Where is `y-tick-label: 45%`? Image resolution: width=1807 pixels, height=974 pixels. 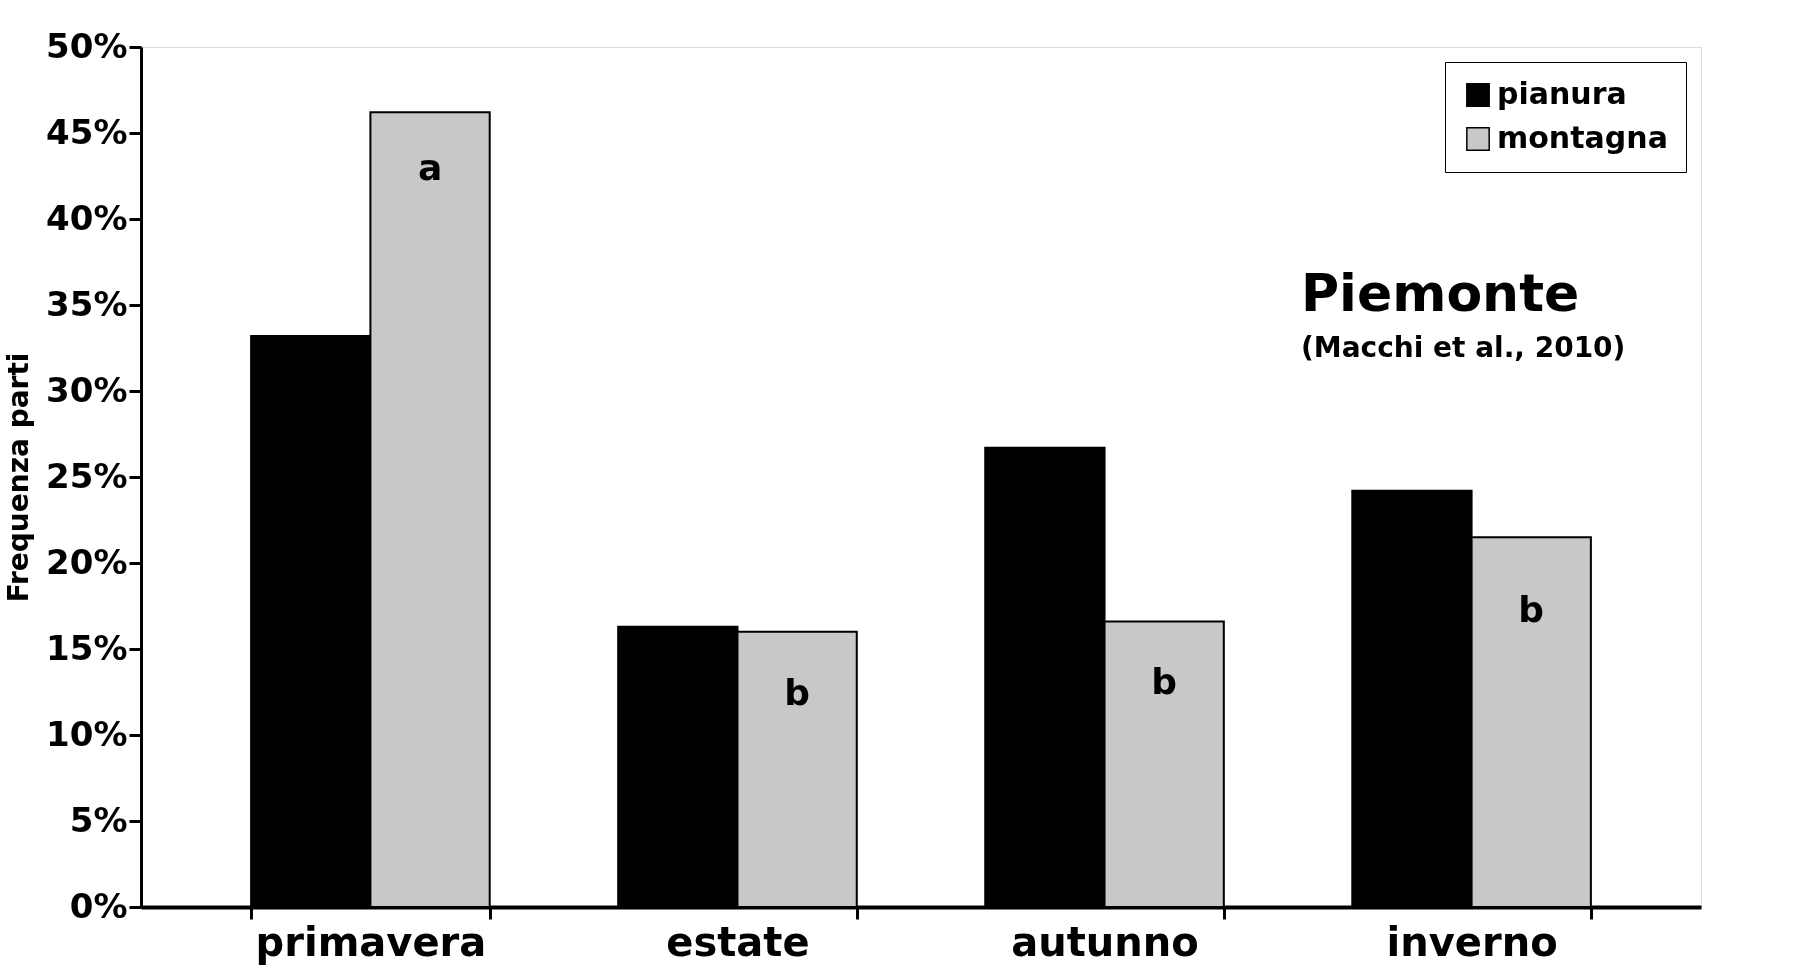 y-tick-label: 45% is located at coordinates (87, 131).